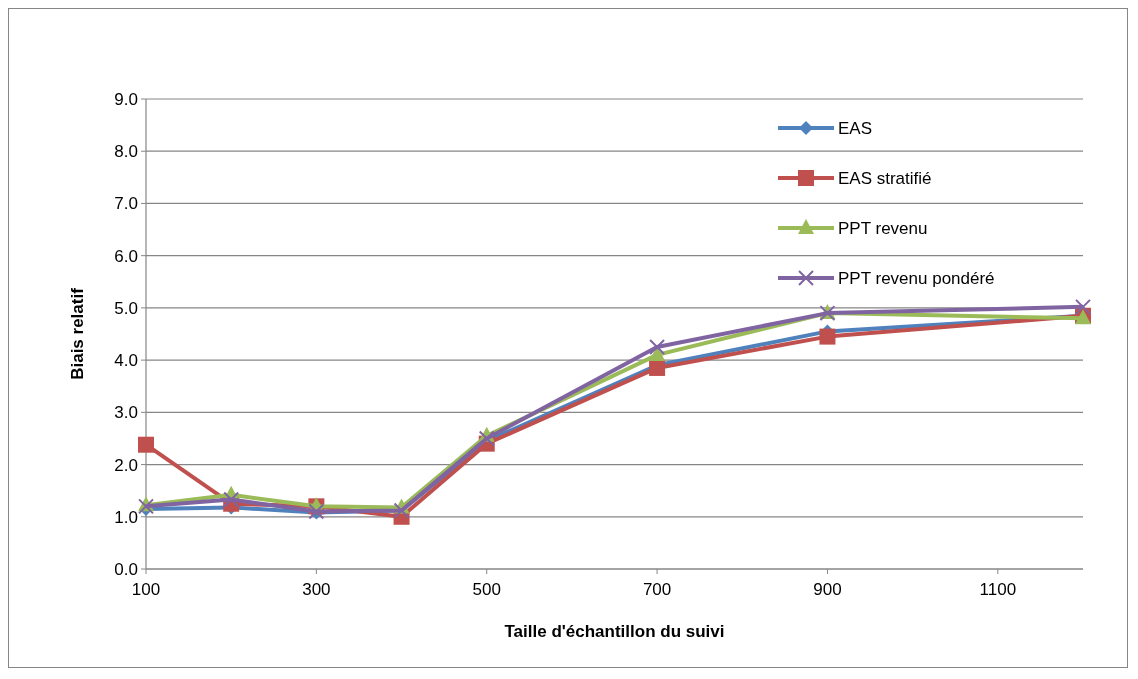 The height and width of the screenshot is (679, 1138). What do you see at coordinates (126, 569) in the screenshot?
I see `y-tick-label: 0.0` at bounding box center [126, 569].